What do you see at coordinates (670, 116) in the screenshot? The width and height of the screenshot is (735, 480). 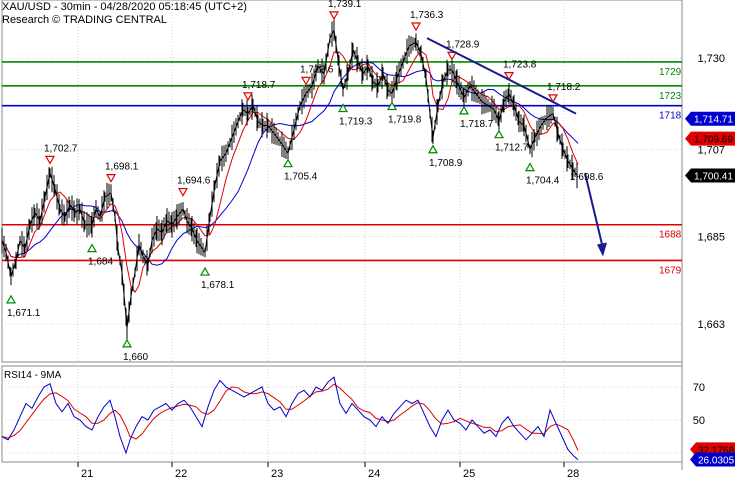 I see `level-label: 1718` at bounding box center [670, 116].